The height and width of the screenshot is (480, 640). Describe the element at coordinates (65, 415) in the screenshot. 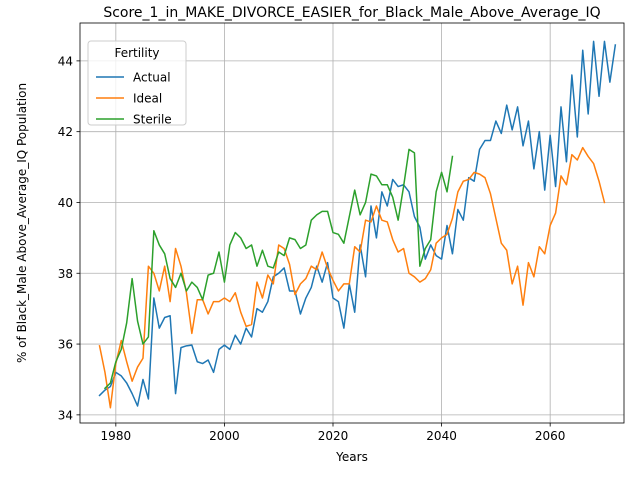

I see `y-tick-label: 34` at that location.